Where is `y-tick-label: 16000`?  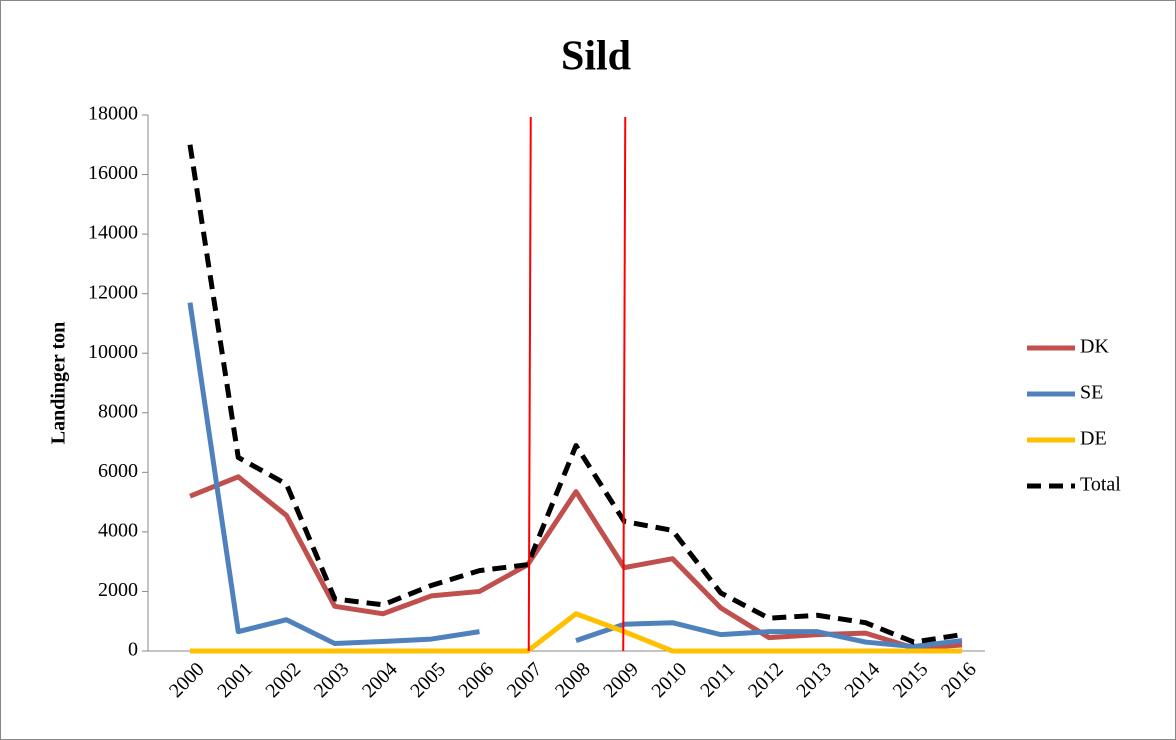 y-tick-label: 16000 is located at coordinates (113, 173).